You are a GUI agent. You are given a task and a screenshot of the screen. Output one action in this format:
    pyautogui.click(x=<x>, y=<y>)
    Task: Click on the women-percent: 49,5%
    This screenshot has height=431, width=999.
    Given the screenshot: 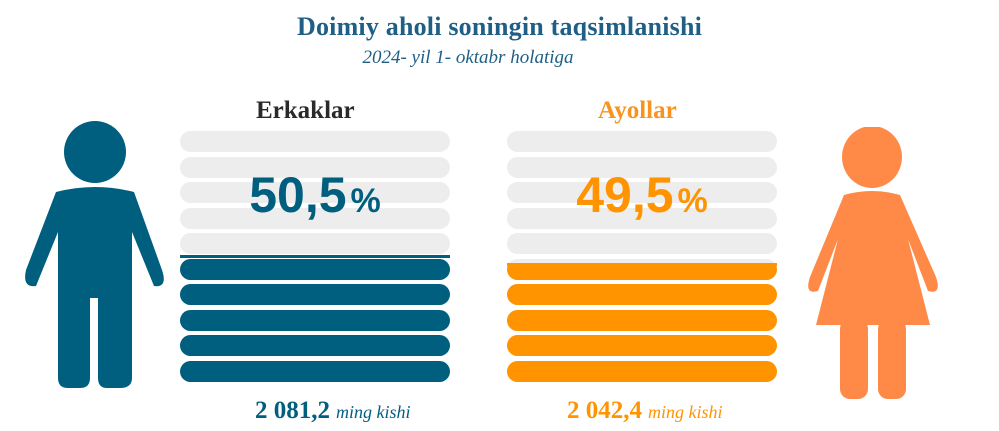 What is the action you would take?
    pyautogui.click(x=642, y=195)
    